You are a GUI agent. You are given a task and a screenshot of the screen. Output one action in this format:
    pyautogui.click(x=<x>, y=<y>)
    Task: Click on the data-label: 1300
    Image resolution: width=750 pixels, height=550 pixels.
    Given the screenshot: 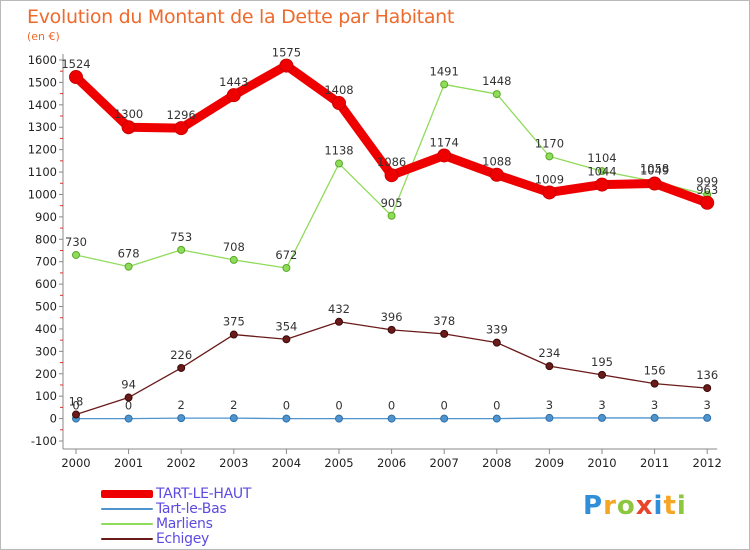 What is the action you would take?
    pyautogui.click(x=128, y=114)
    